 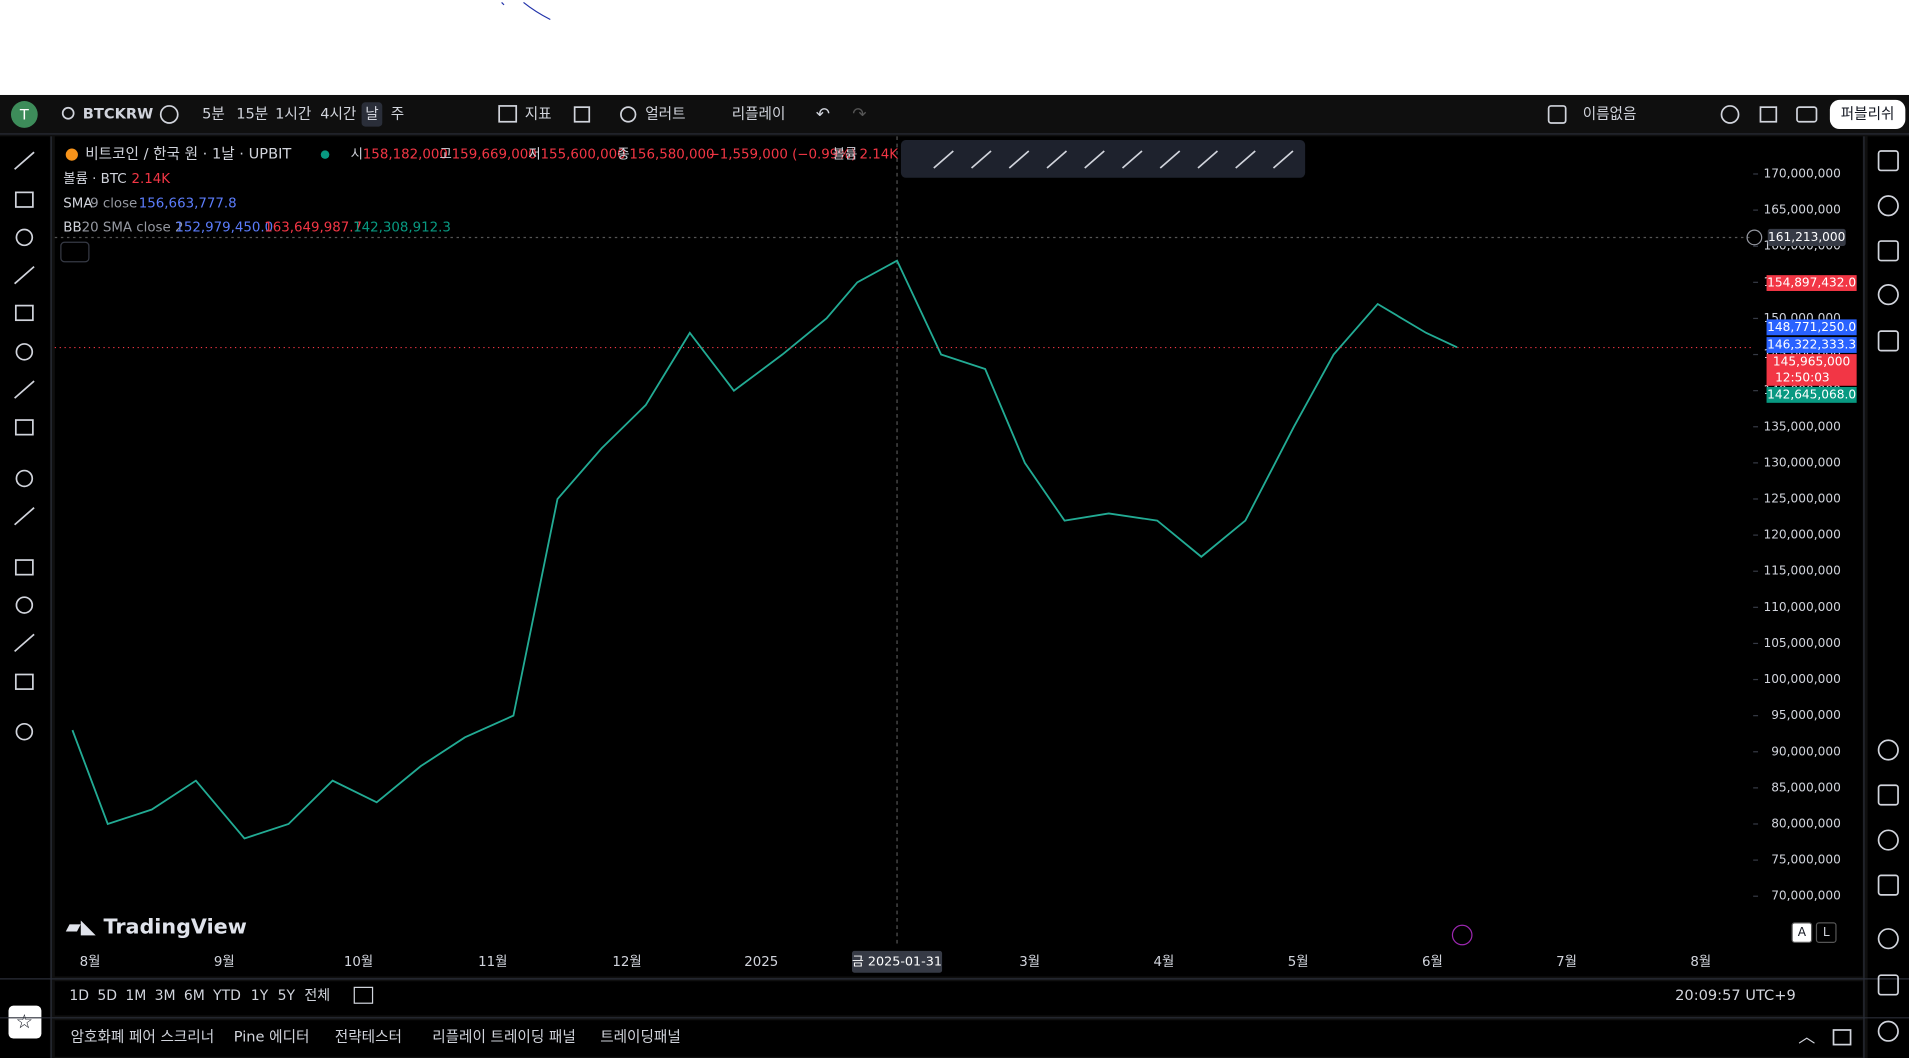 I want to click on crosshair-date-box, so click(x=897, y=961).